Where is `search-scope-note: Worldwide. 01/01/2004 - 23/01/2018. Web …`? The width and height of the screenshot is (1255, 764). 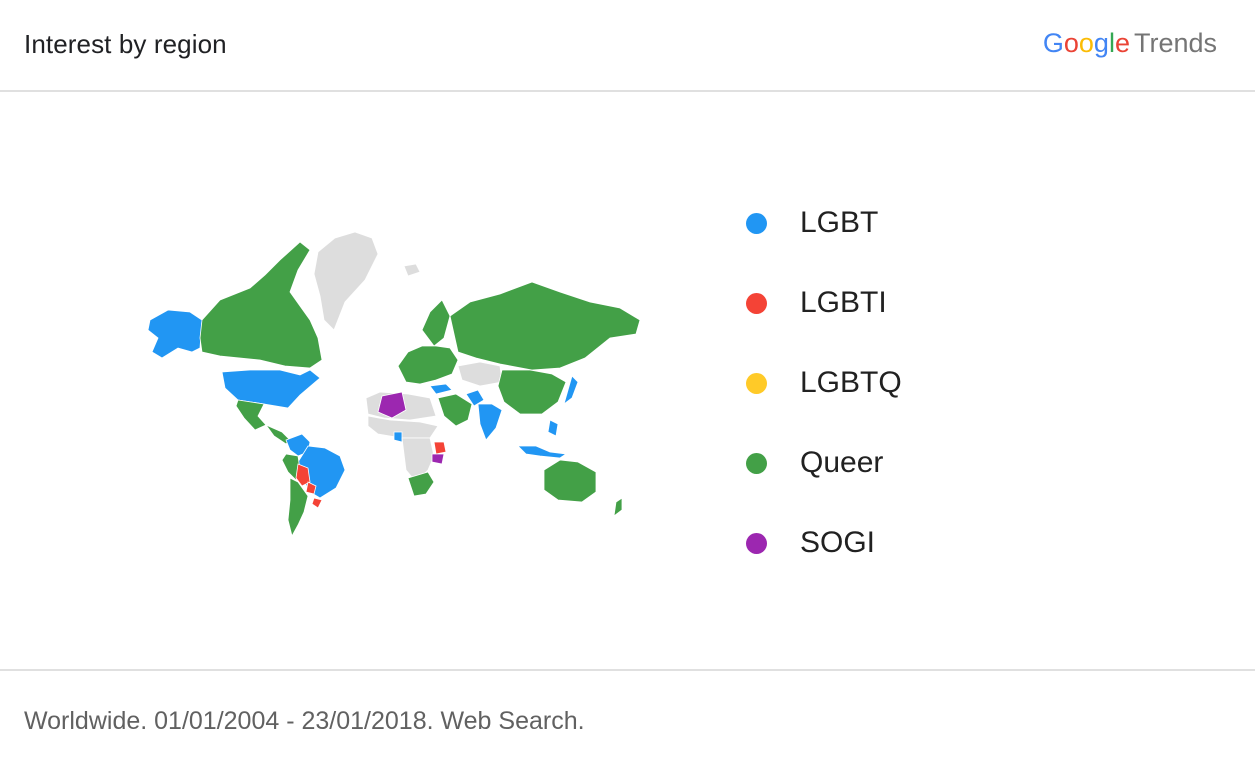 search-scope-note: Worldwide. 01/01/2004 - 23/01/2018. Web … is located at coordinates (304, 721).